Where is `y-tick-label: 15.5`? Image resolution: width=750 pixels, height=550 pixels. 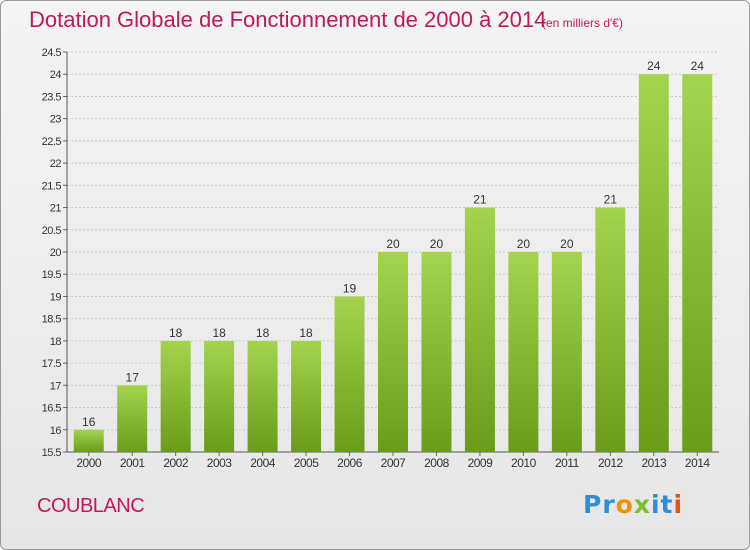 y-tick-label: 15.5 is located at coordinates (52, 453).